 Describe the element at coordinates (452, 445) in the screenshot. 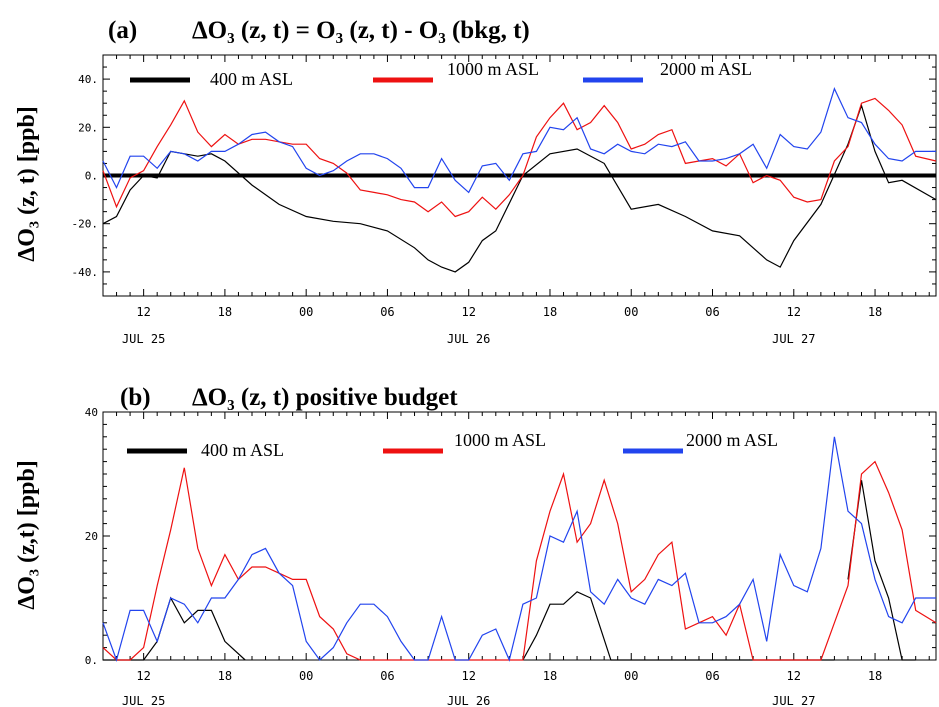

I see `panel-b-legend: 400 m ASL 1000 m ASL 2000 m ASL` at that location.